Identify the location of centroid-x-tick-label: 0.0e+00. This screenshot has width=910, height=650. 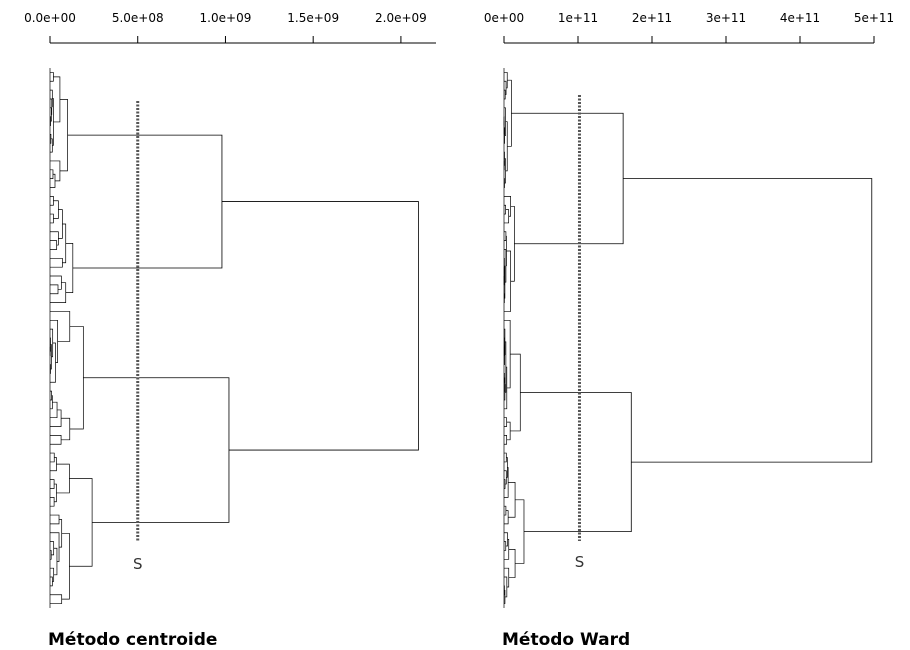
(50, 18).